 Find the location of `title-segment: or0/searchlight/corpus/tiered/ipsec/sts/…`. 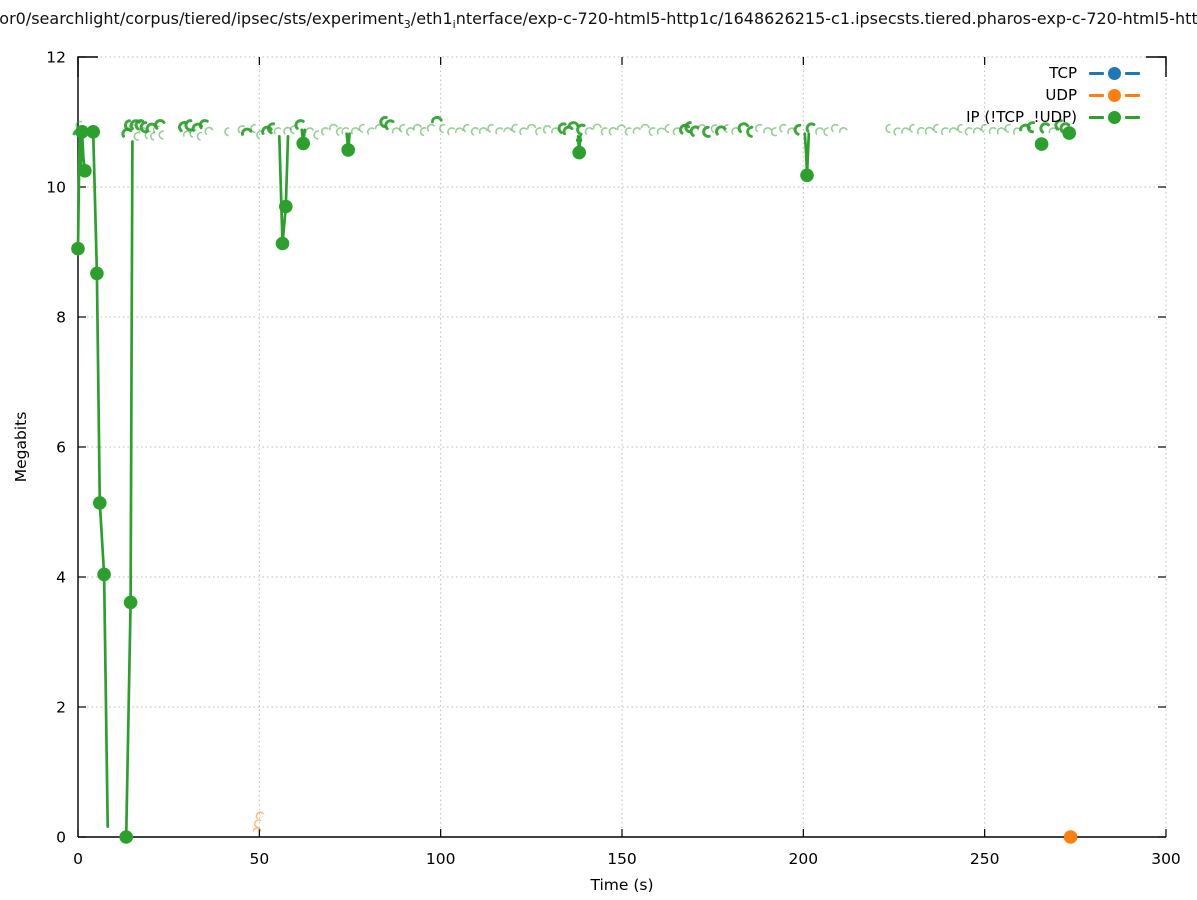

title-segment: or0/searchlight/corpus/tiered/ipsec/sts/… is located at coordinates (202, 18).